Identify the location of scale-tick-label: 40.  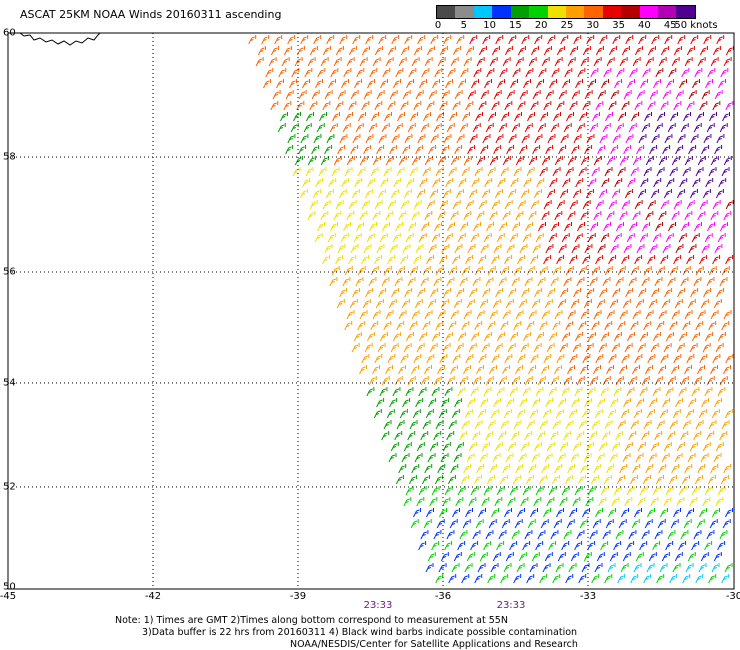
(644, 25).